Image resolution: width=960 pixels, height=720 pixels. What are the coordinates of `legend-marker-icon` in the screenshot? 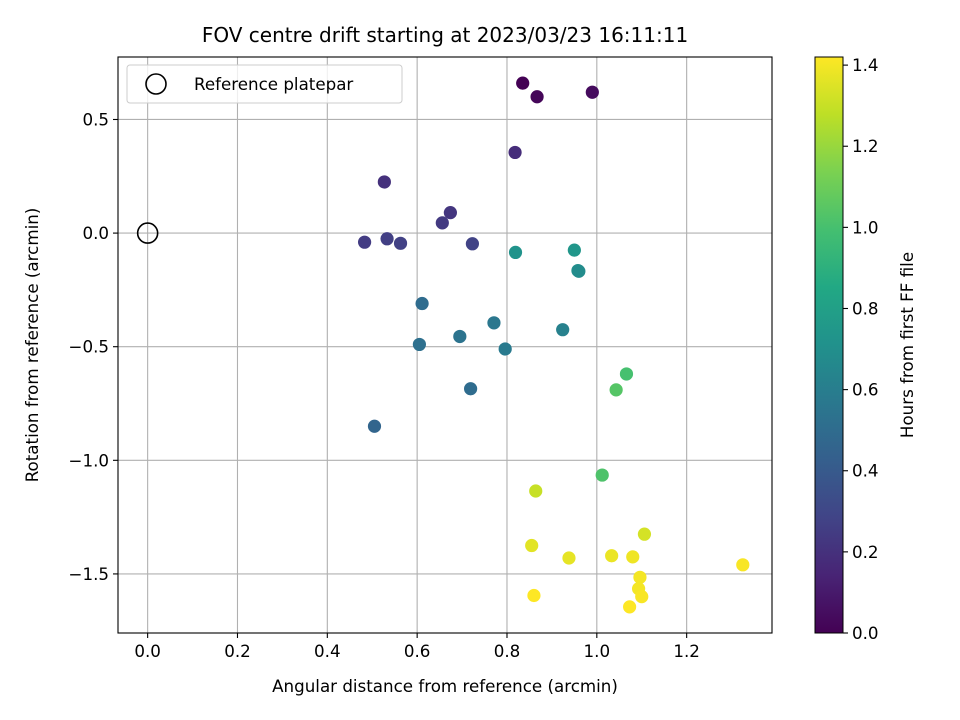 It's located at (156, 84).